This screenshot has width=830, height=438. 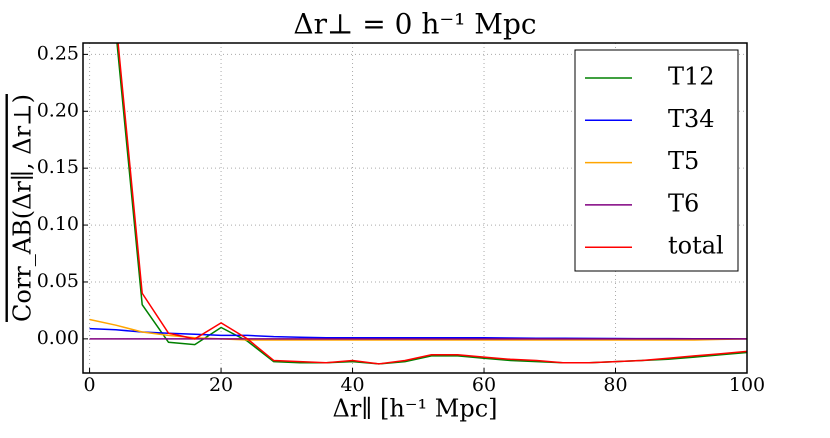 I want to click on legend-label: T34, so click(x=691, y=119).